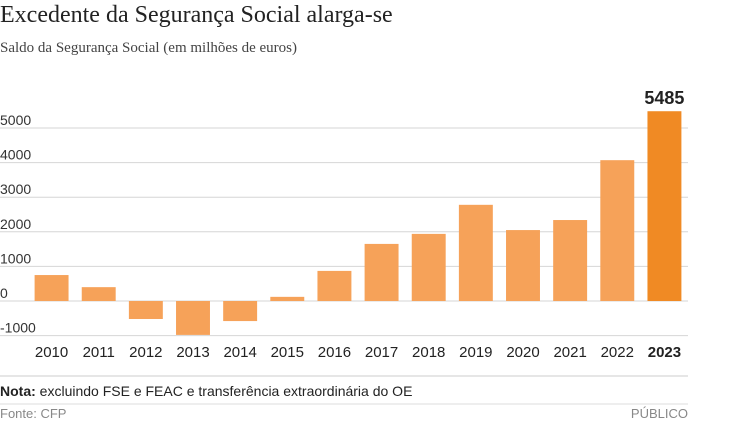 The width and height of the screenshot is (745, 440). I want to click on source: Fonte: CFP, so click(33, 413).